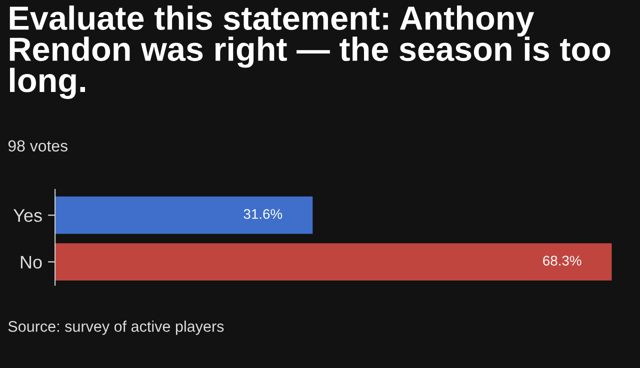 The height and width of the screenshot is (368, 640). Describe the element at coordinates (27, 215) in the screenshot. I see `y-tick-label: Yes` at that location.